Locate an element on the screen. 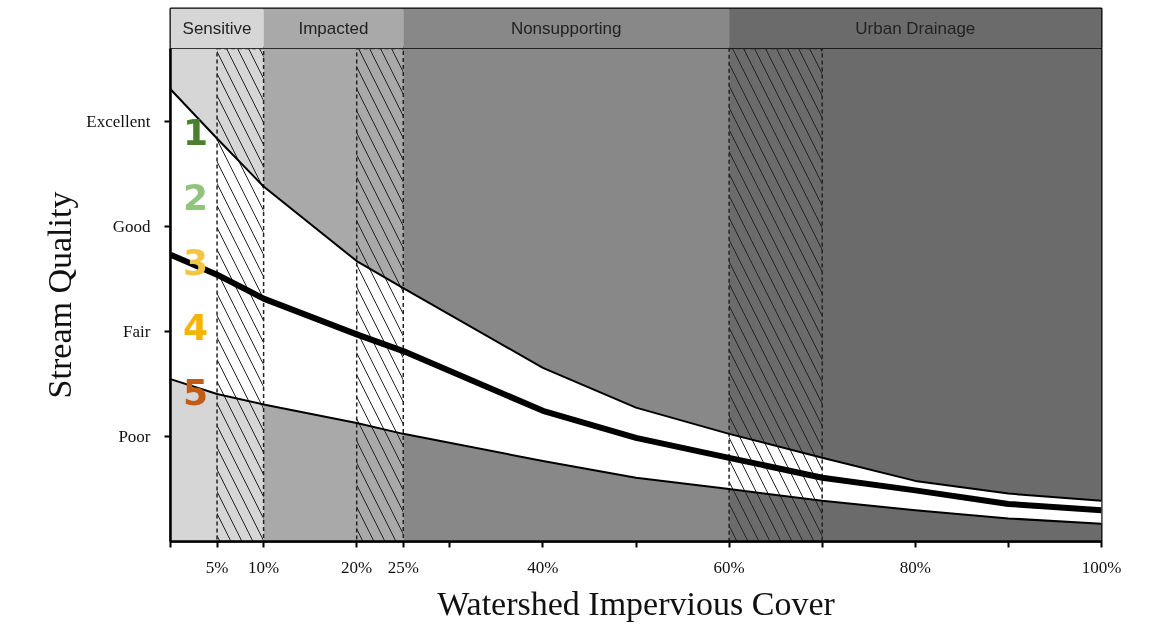  text: Poor is located at coordinates (134, 437).